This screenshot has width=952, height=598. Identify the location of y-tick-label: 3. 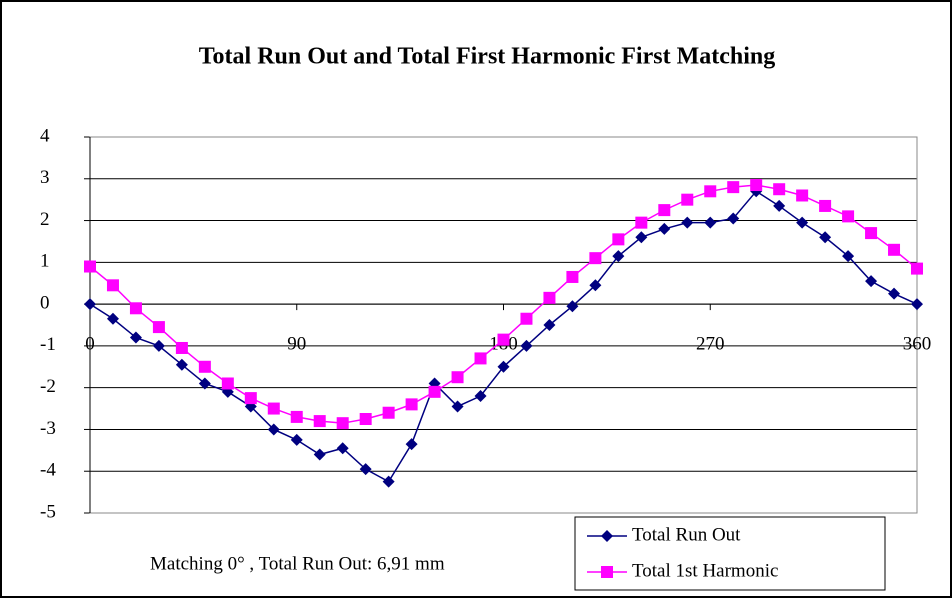
(45, 177).